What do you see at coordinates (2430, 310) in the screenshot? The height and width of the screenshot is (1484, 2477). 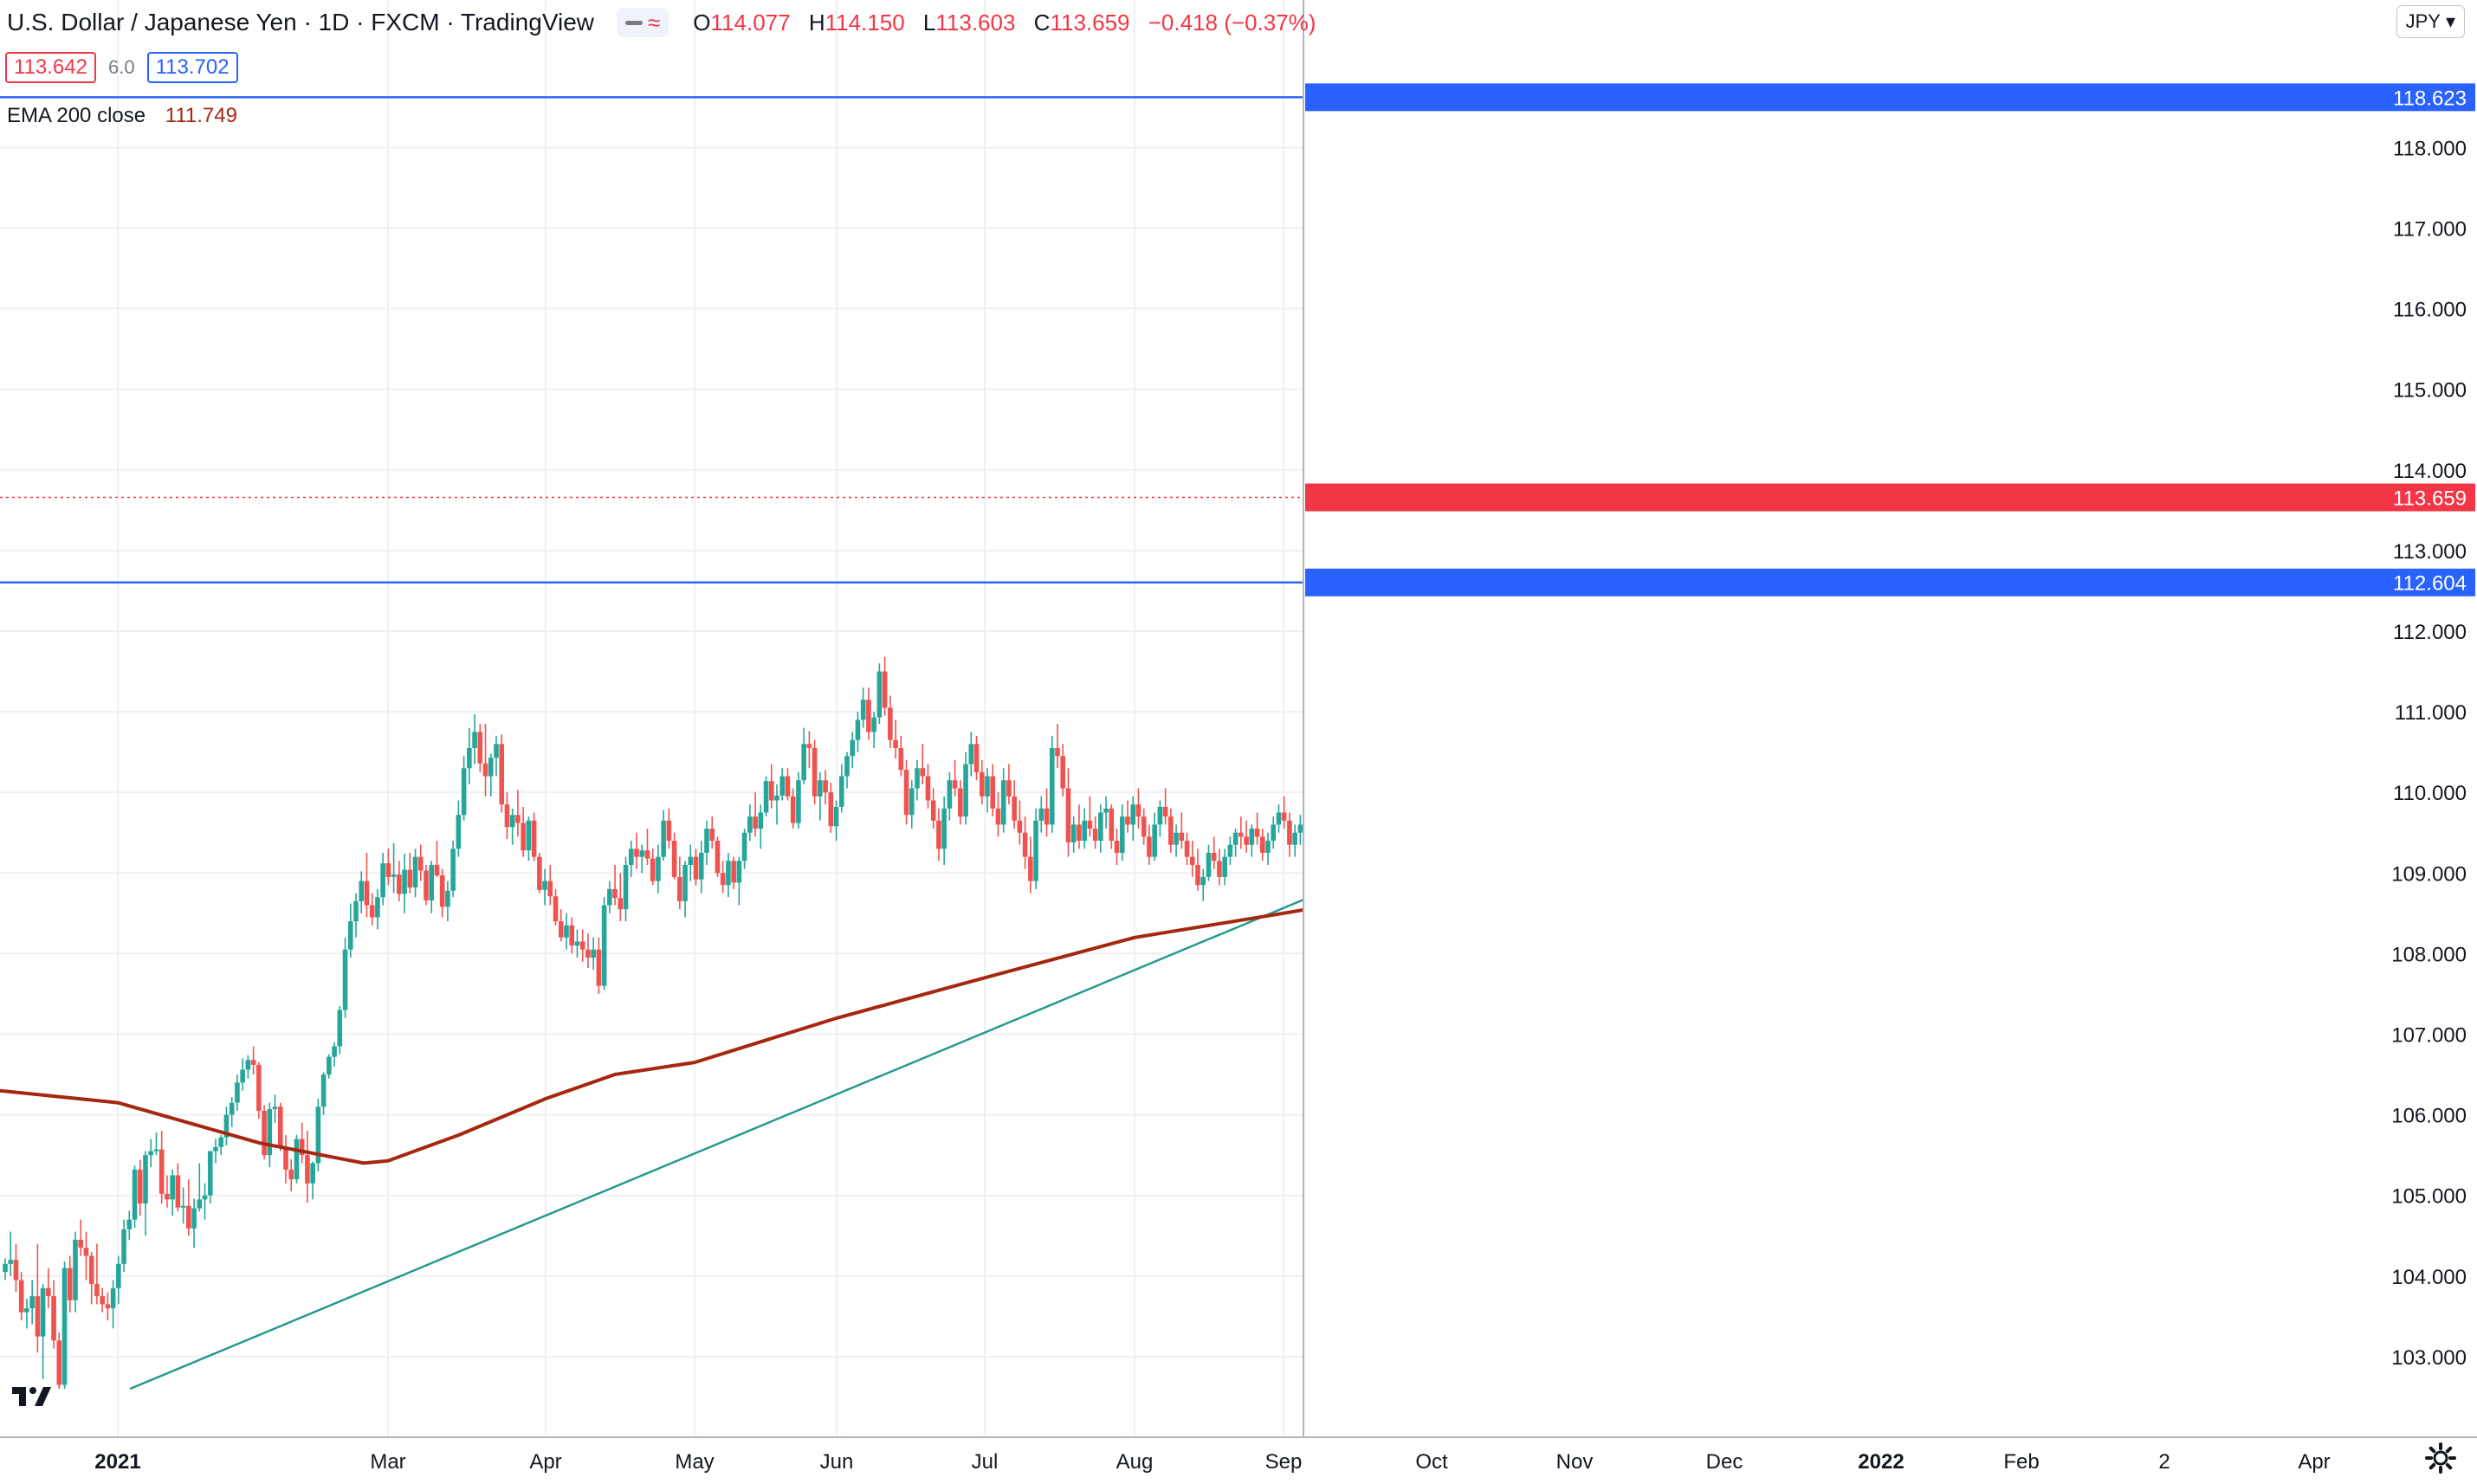 I see `price-tick-label: 116.000` at bounding box center [2430, 310].